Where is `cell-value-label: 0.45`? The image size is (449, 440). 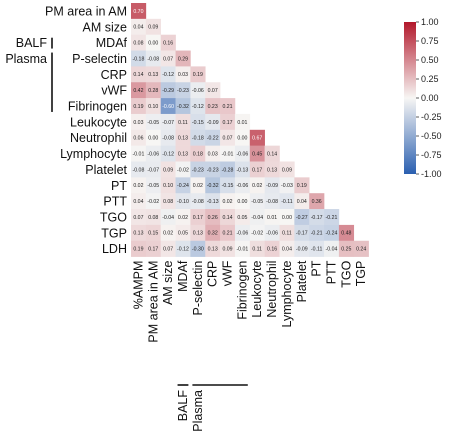
cell-value-label: 0.45 is located at coordinates (257, 154).